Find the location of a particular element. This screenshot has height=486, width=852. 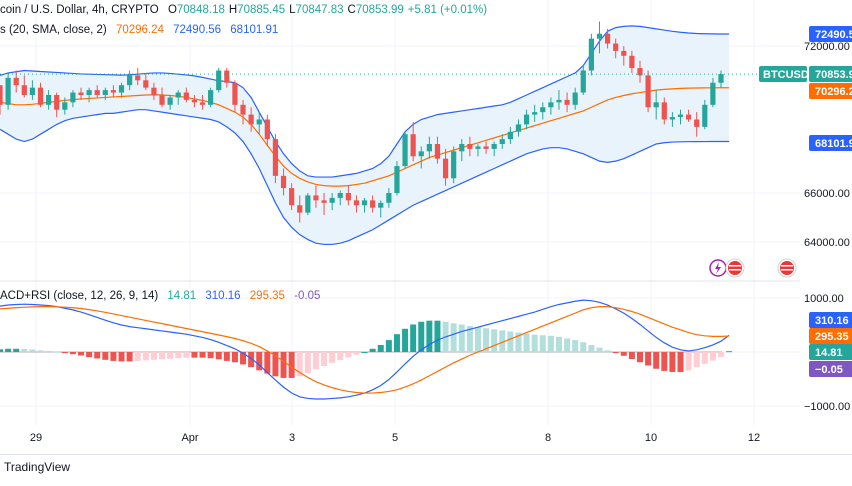

price-tick-label: 66000.00 is located at coordinates (827, 194).